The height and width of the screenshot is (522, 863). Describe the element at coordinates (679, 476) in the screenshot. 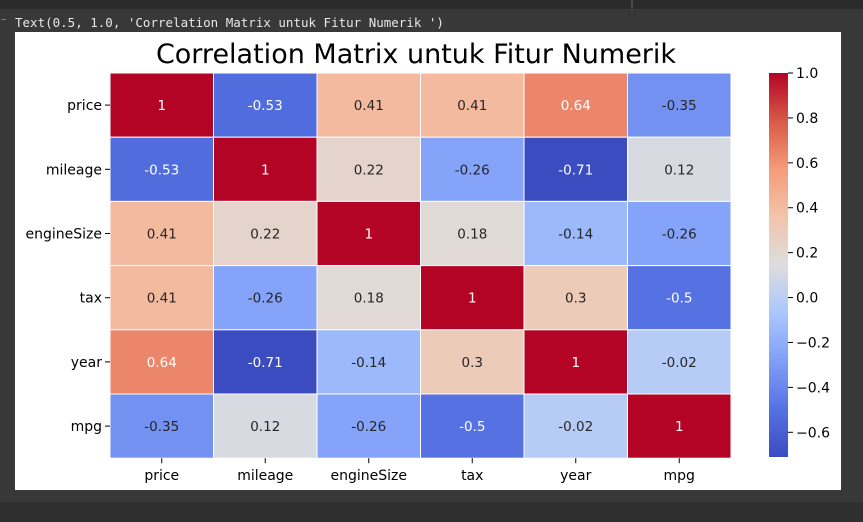

I see `column-label: mpg` at that location.